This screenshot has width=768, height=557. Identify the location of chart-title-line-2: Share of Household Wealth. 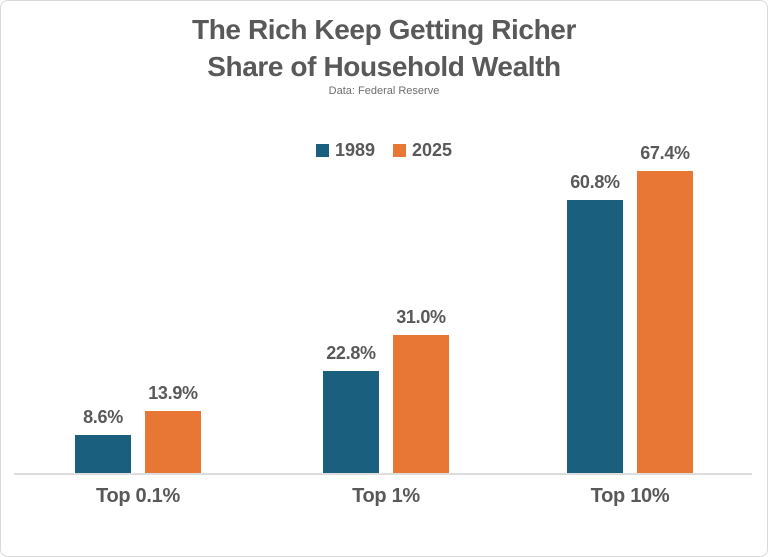
(384, 66).